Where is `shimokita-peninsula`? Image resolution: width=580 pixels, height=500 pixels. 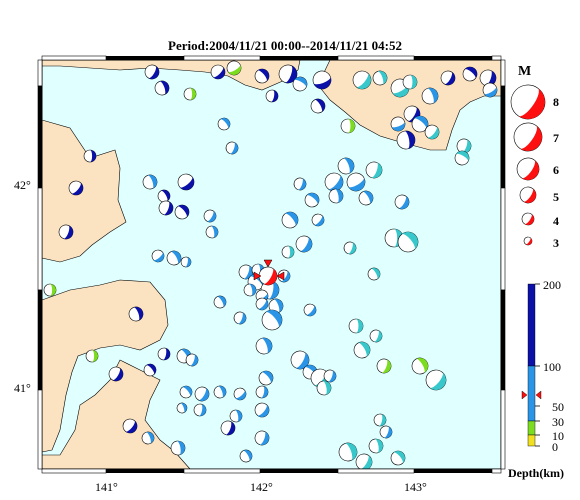 shimokita-peninsula is located at coordinates (105, 366).